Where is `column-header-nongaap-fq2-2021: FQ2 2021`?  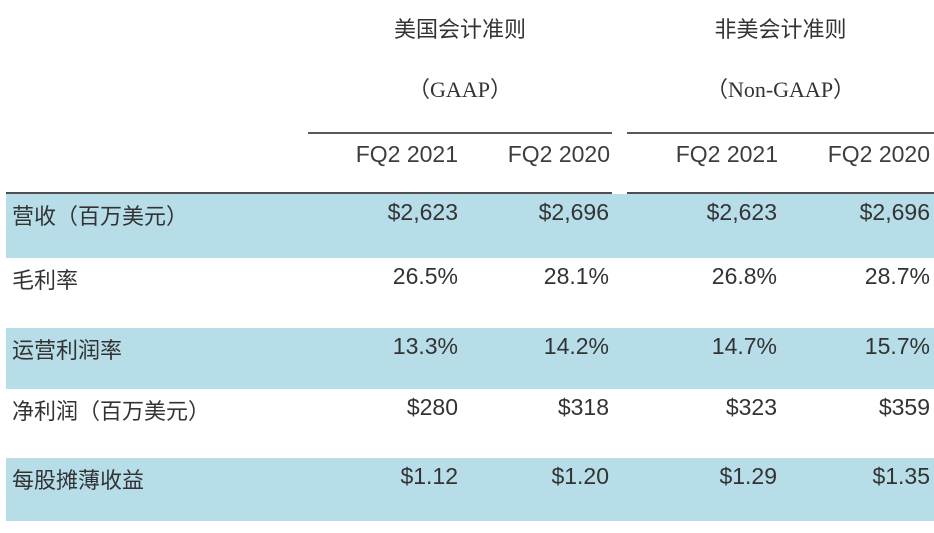
column-header-nongaap-fq2-2021: FQ2 2021 is located at coordinates (726, 154).